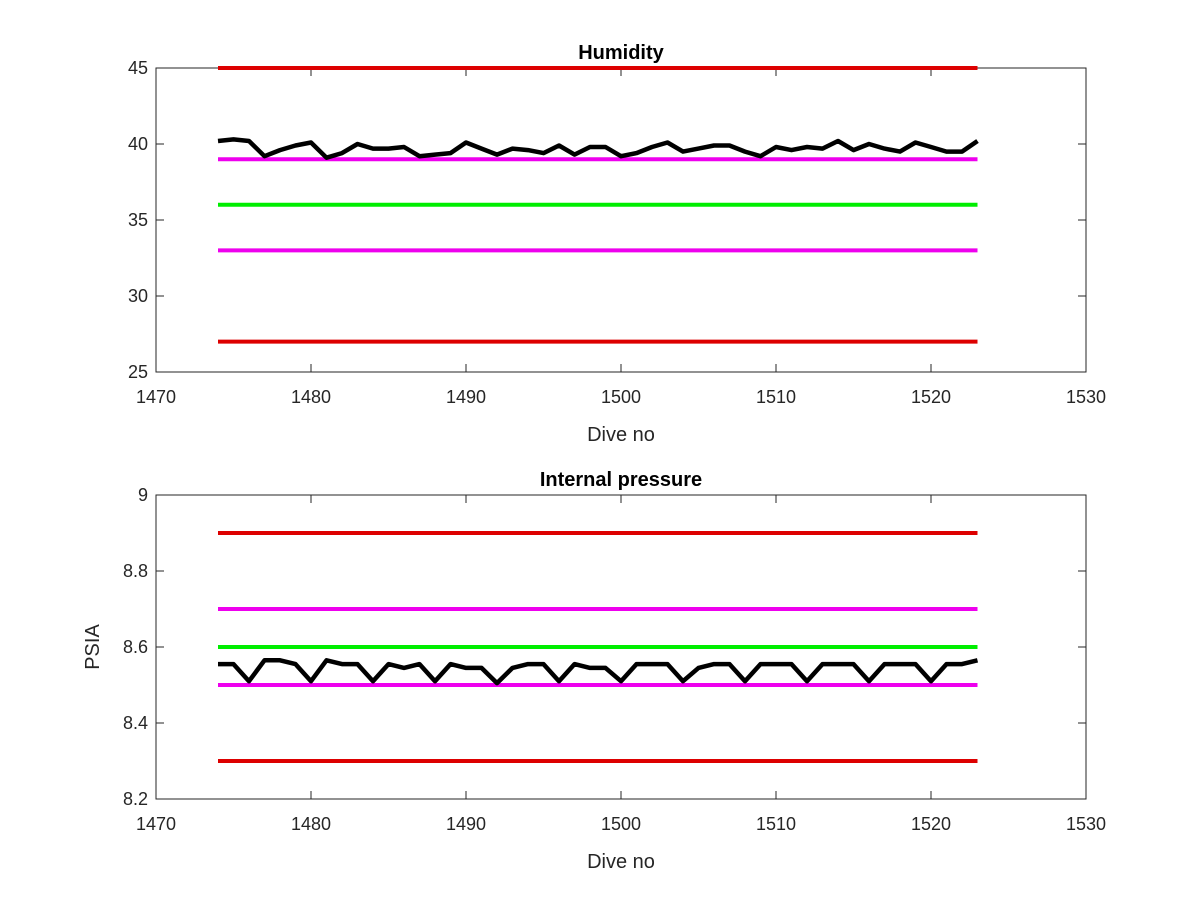 This screenshot has height=900, width=1200. Describe the element at coordinates (138, 296) in the screenshot. I see `y-tick-label: 30` at that location.